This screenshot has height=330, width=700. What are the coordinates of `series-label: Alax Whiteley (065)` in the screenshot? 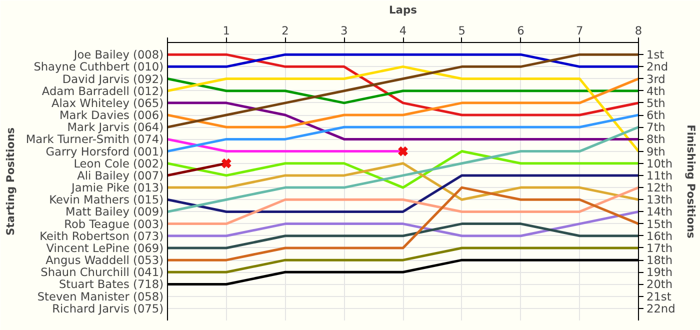 It's located at (108, 103).